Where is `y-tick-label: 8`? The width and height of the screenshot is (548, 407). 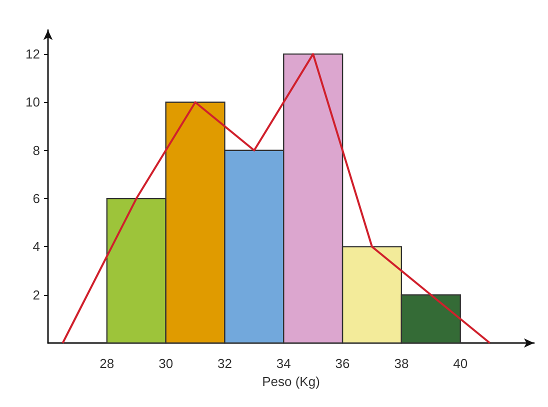 y-tick-label: 8 is located at coordinates (36, 150).